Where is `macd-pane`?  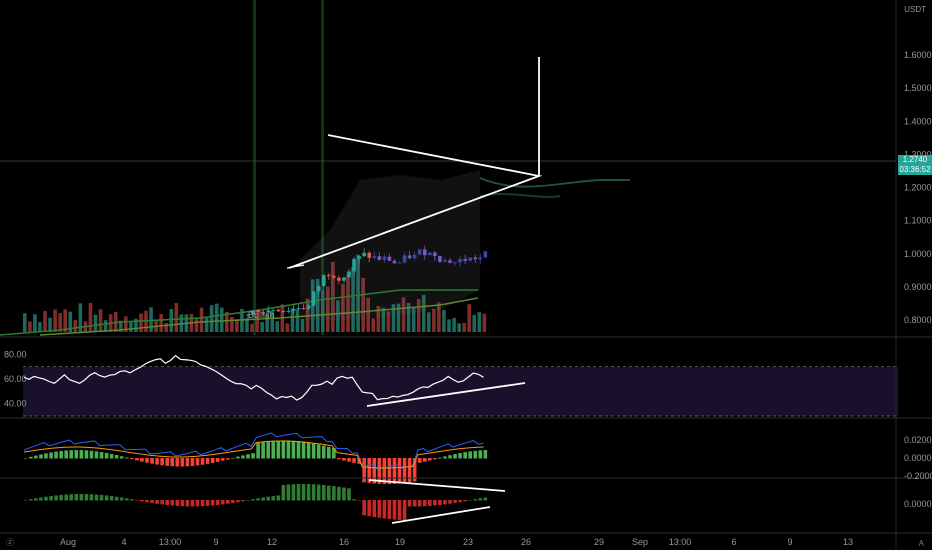
macd-pane is located at coordinates (255, 458).